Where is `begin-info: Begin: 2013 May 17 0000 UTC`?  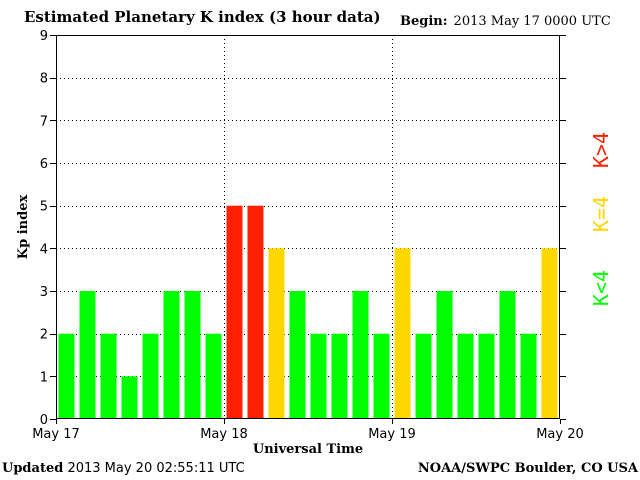 begin-info: Begin: 2013 May 17 0000 UTC is located at coordinates (505, 21).